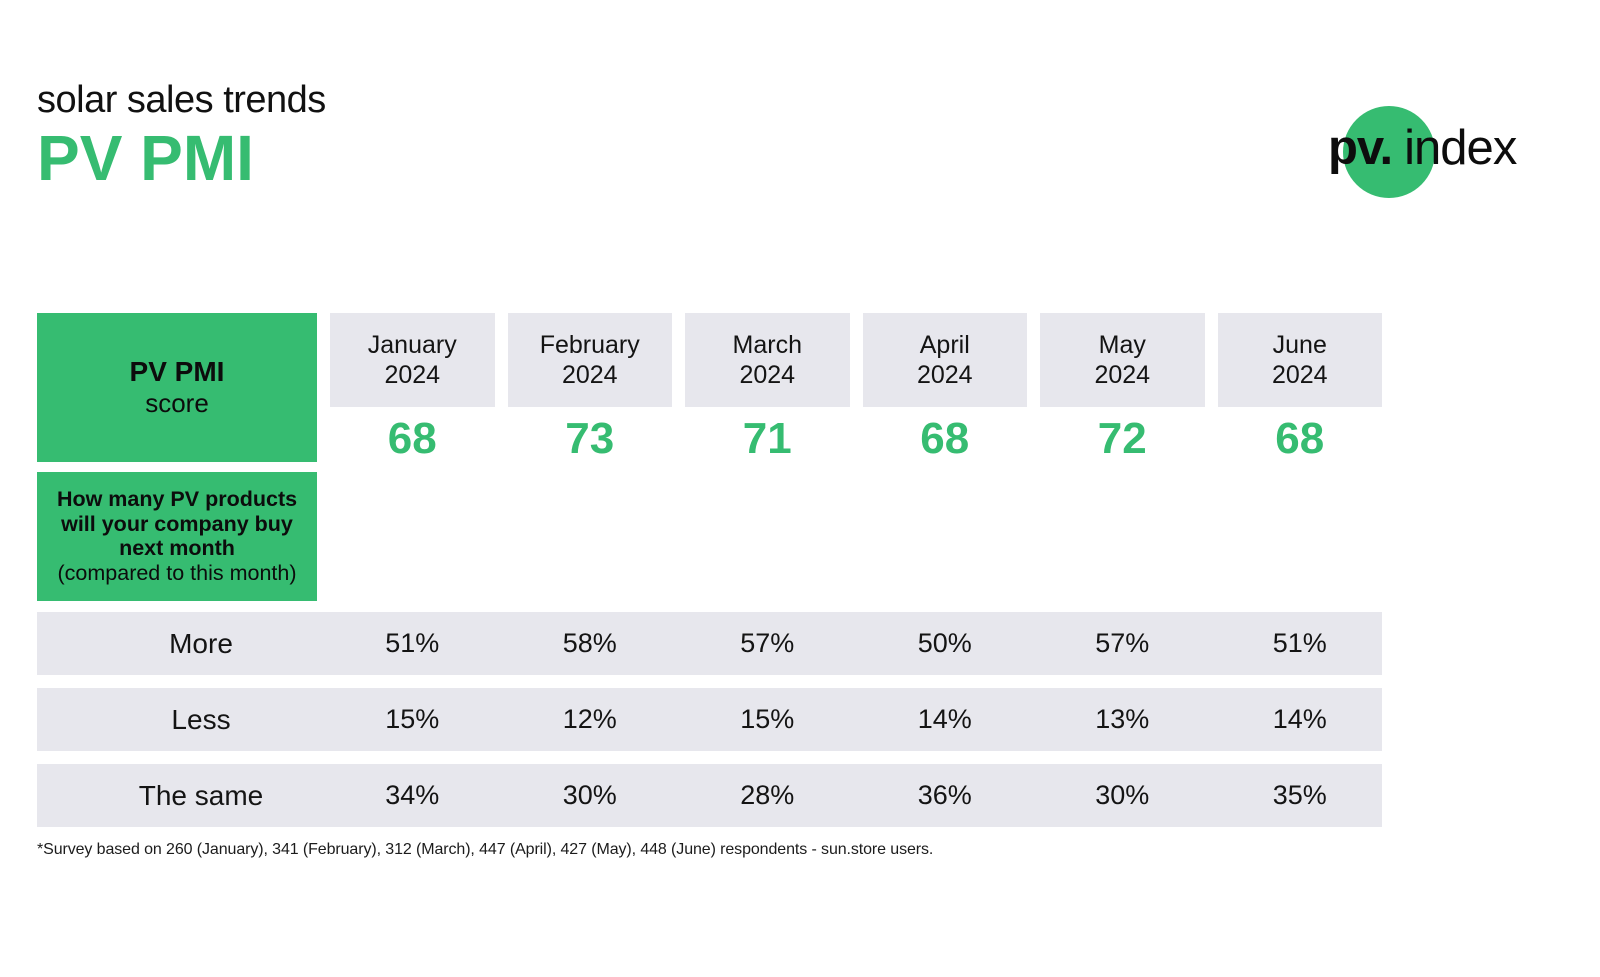 The width and height of the screenshot is (1600, 977). Describe the element at coordinates (944, 344) in the screenshot. I see `month-name: April` at that location.